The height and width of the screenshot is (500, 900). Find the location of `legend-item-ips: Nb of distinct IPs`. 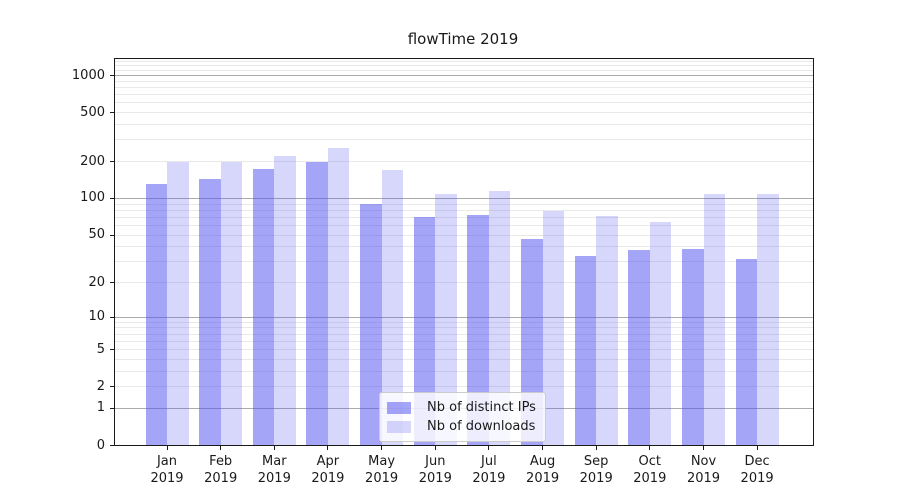

legend-item-ips: Nb of distinct IPs is located at coordinates (461, 407).